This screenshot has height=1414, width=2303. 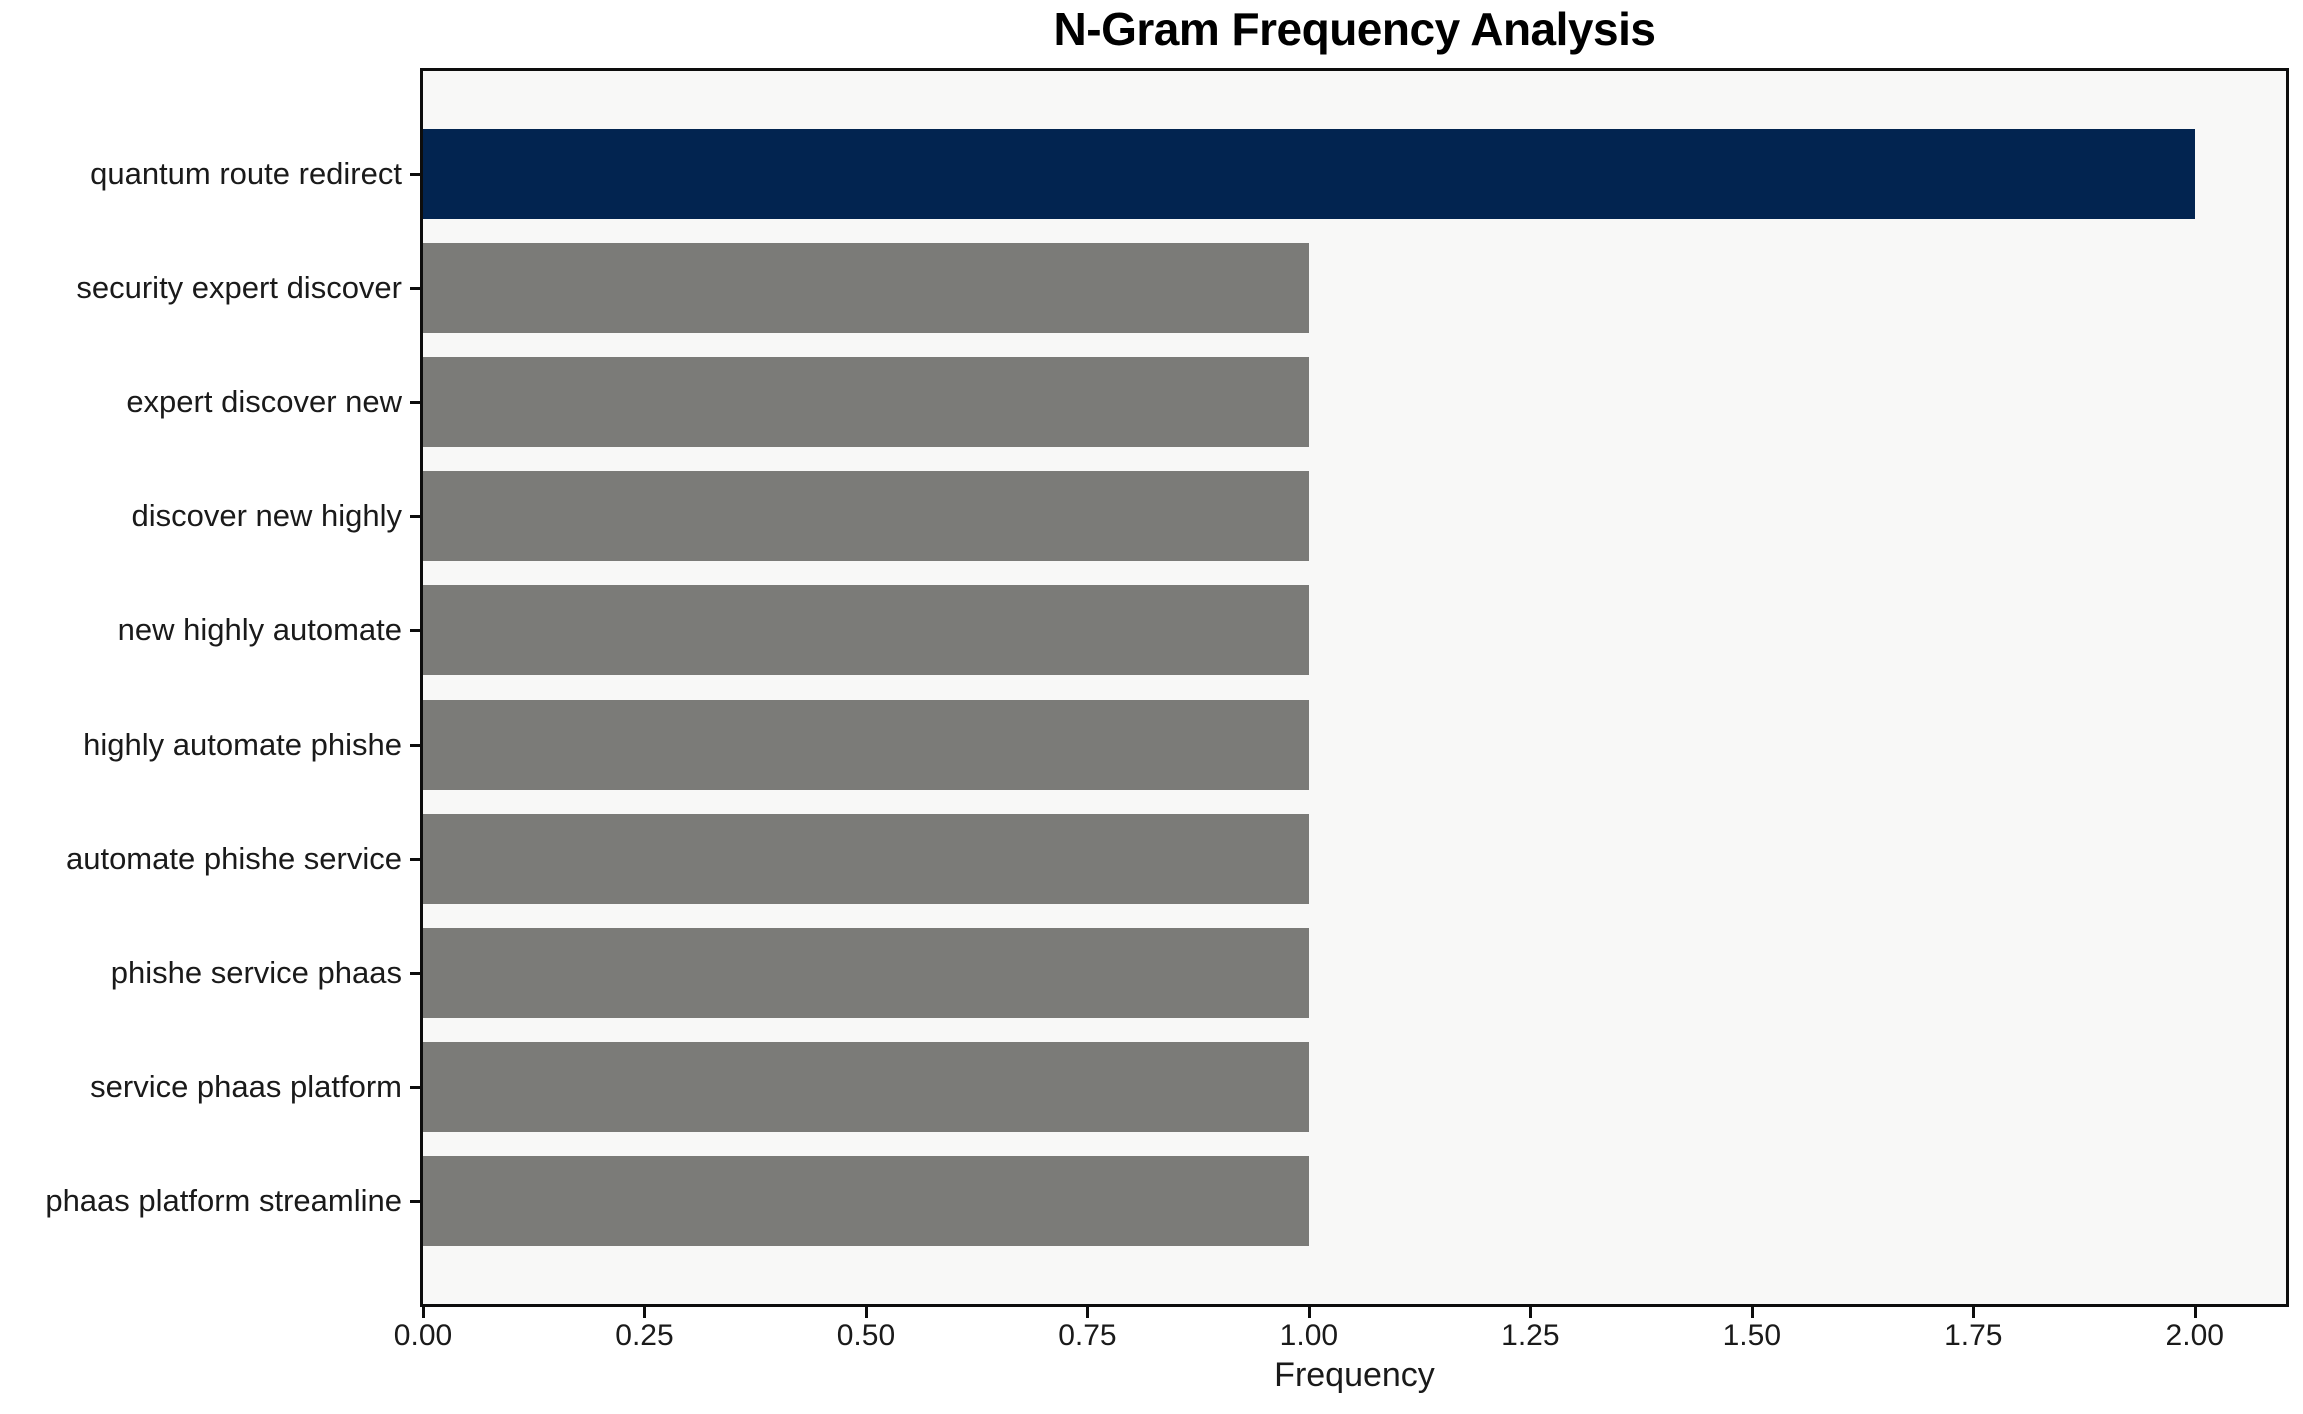 I want to click on x-tick-label: 0.25, so click(x=644, y=1335).